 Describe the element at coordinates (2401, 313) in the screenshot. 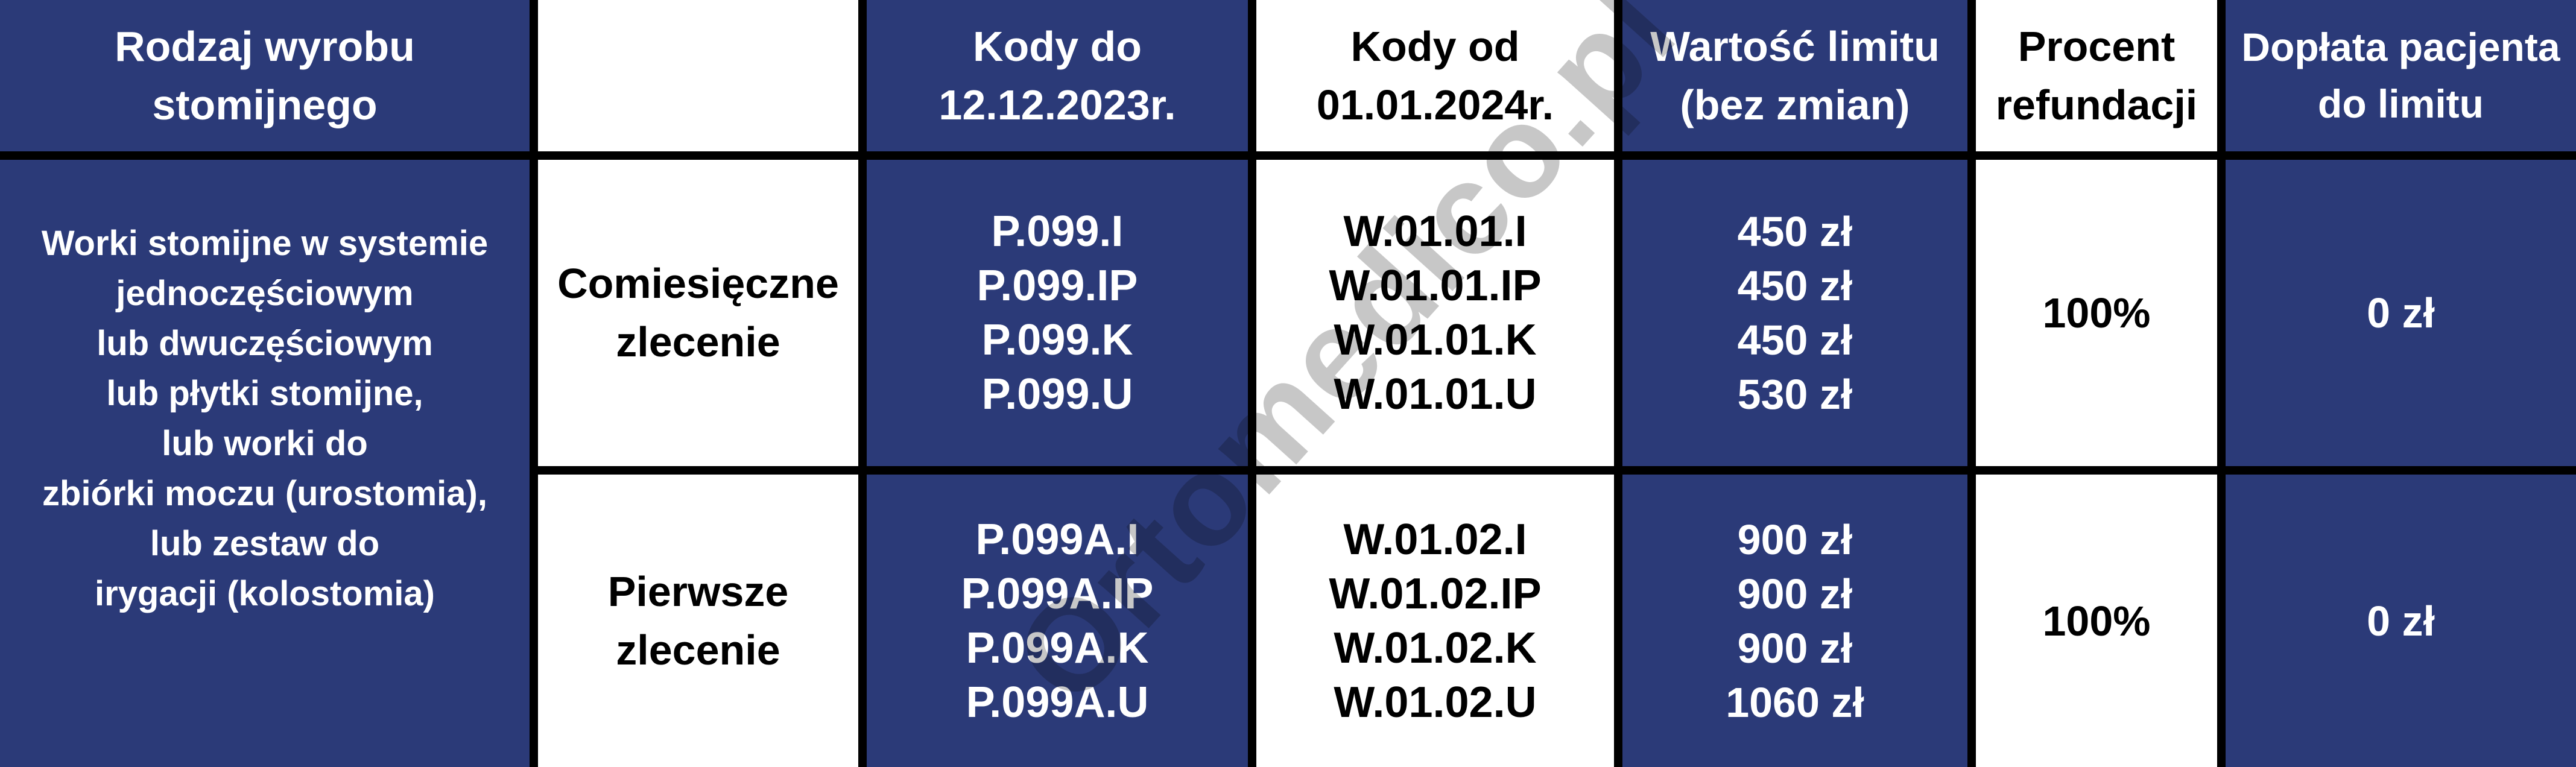

I see `cell-row1-patient-copay: 0 zł` at that location.